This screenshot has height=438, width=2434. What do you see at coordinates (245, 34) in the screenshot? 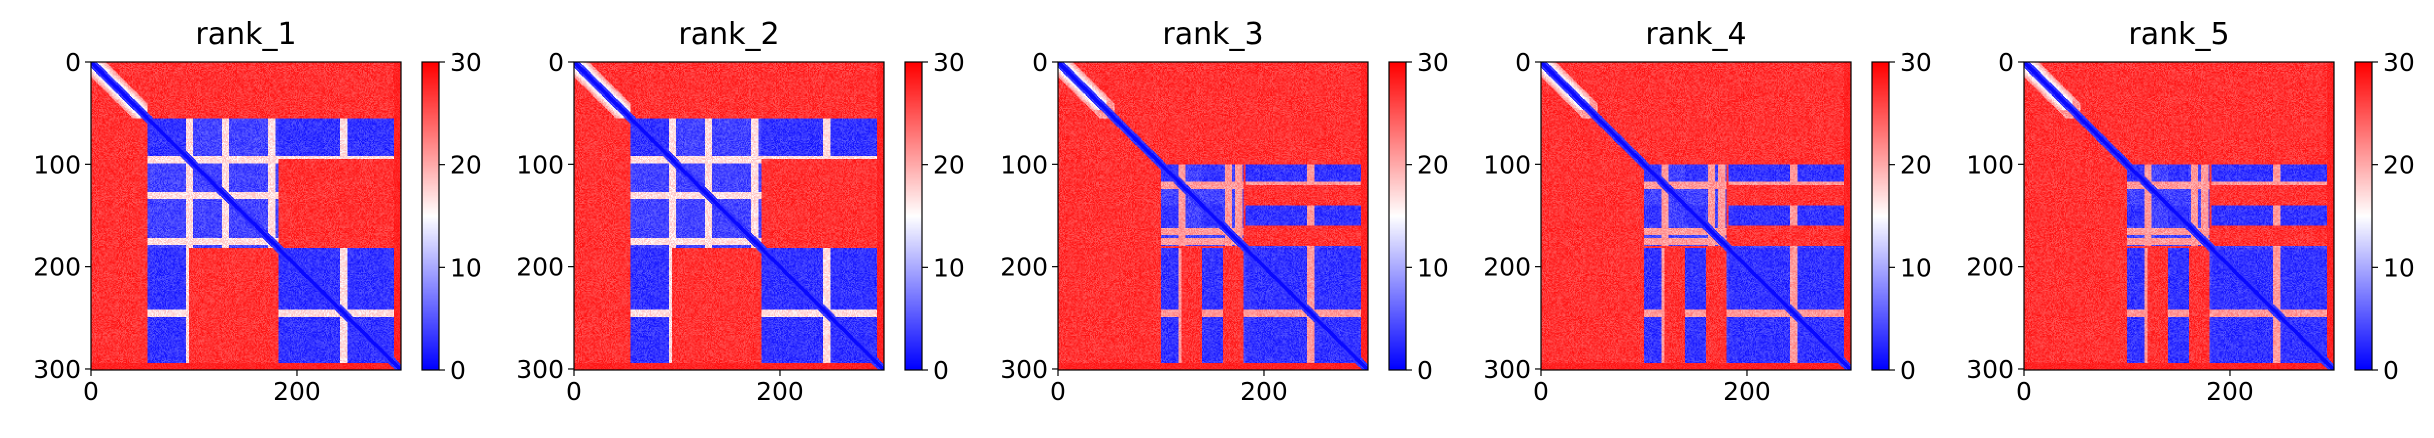
I see `panel-title: rank_1` at bounding box center [245, 34].